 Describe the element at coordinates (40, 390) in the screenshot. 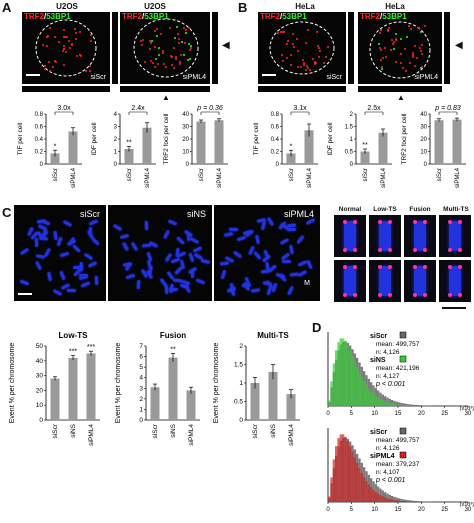

I see `y-tick-label: 20` at that location.